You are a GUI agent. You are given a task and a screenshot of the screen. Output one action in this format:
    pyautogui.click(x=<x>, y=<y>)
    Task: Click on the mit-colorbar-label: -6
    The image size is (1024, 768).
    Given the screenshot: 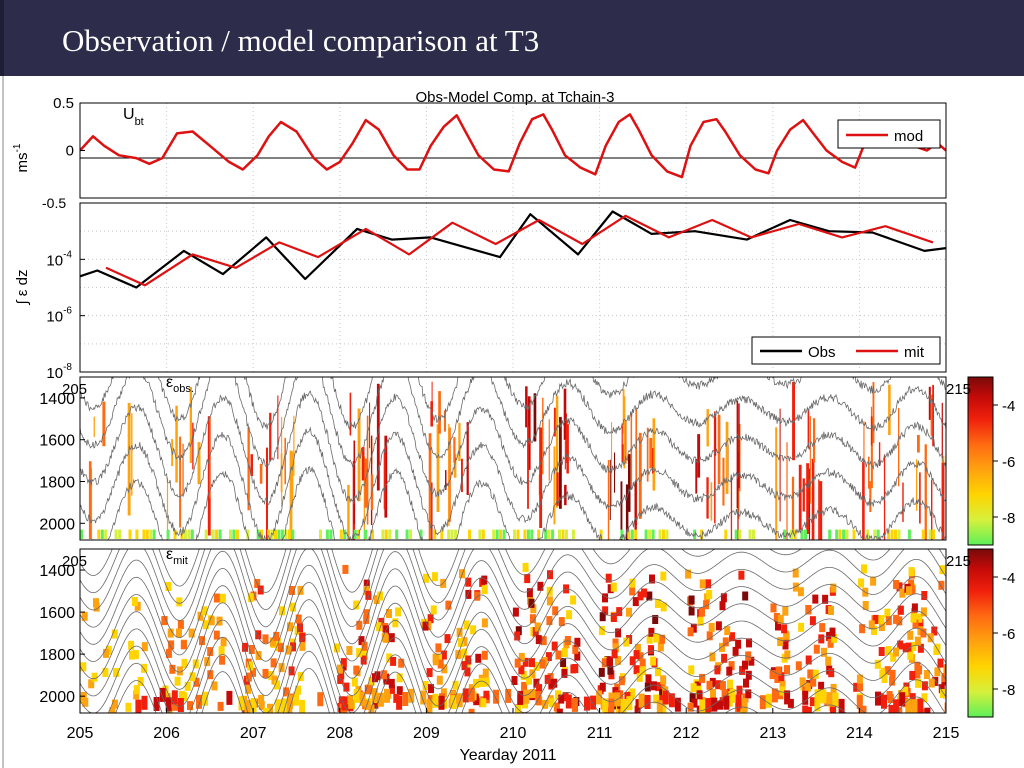 What is the action you would take?
    pyautogui.click(x=1008, y=634)
    